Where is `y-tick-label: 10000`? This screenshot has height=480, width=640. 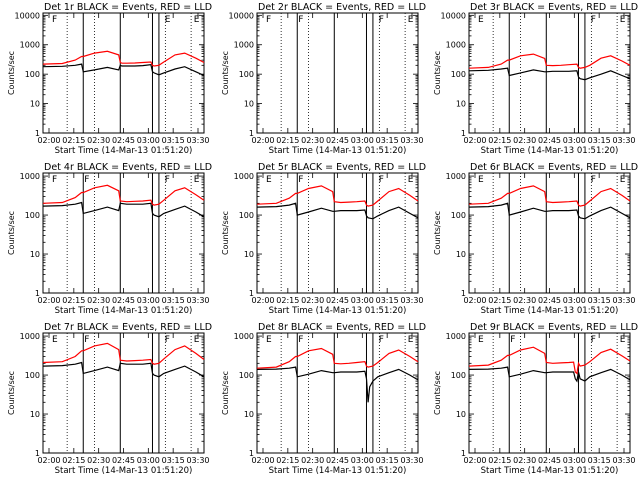 y-tick-label: 10000 is located at coordinates (27, 15).